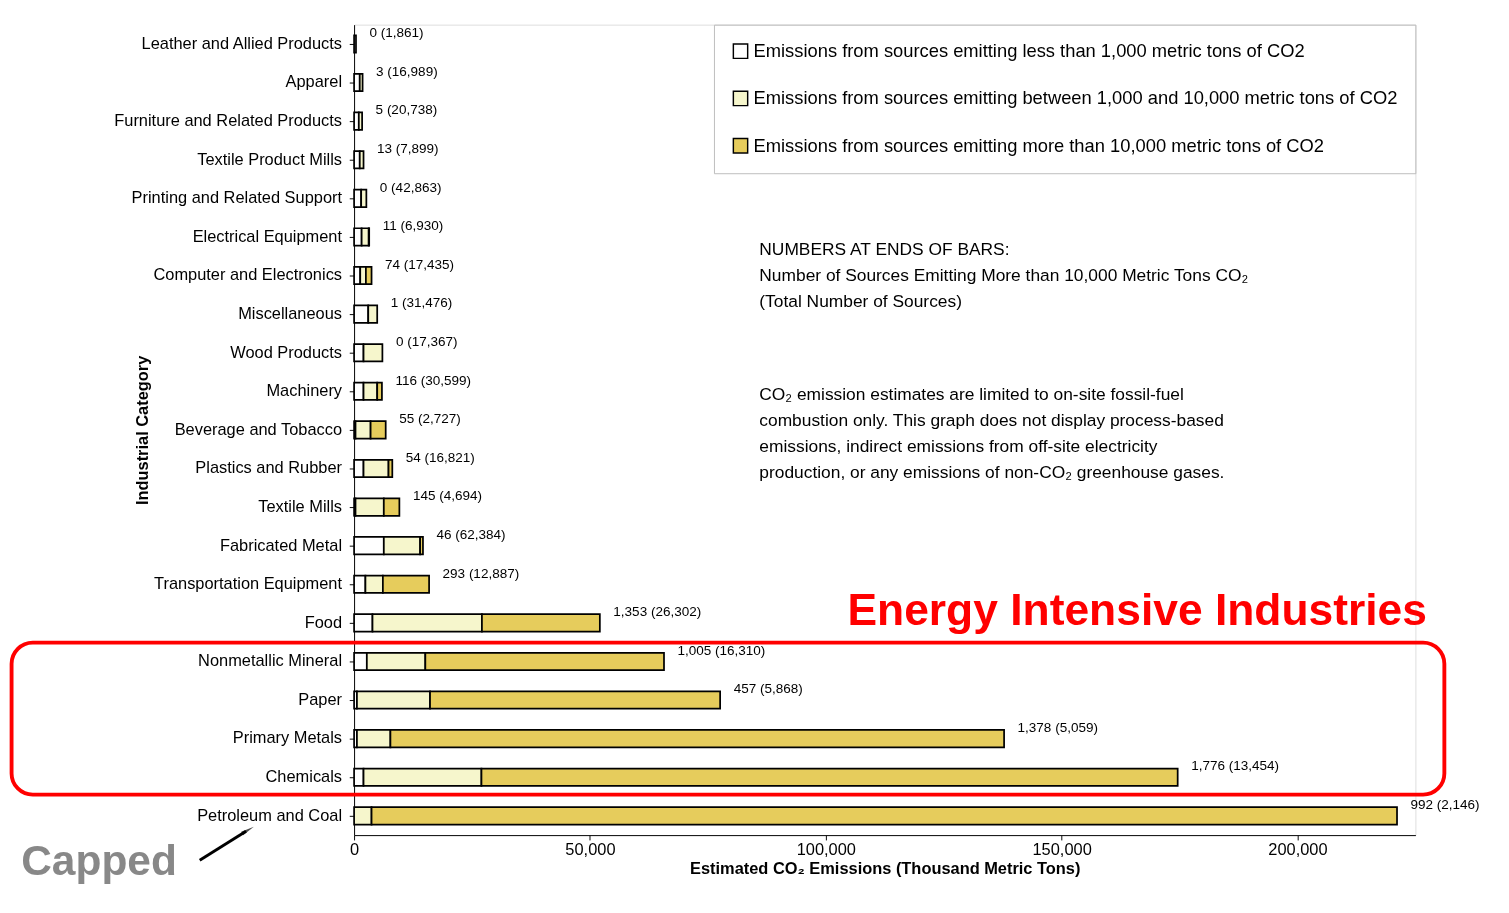 The image size is (1509, 913). I want to click on annotation: 3 (16,989), so click(407, 71).